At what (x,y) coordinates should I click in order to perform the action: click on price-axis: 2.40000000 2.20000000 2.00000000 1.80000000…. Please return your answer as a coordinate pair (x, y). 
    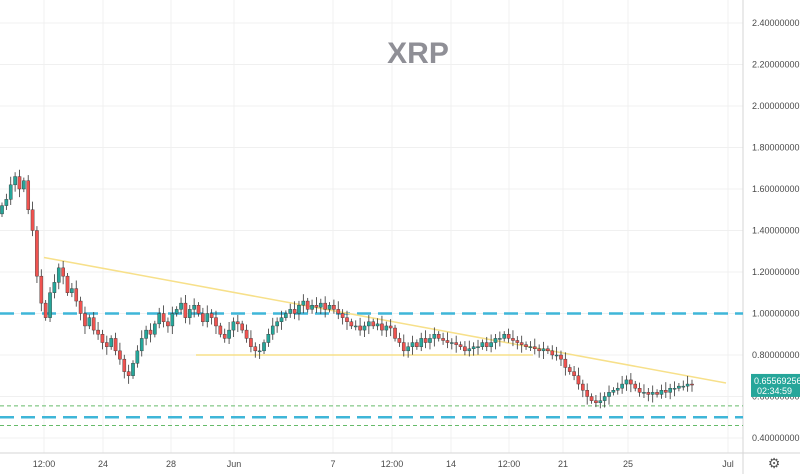
    Looking at the image, I should click on (776, 230).